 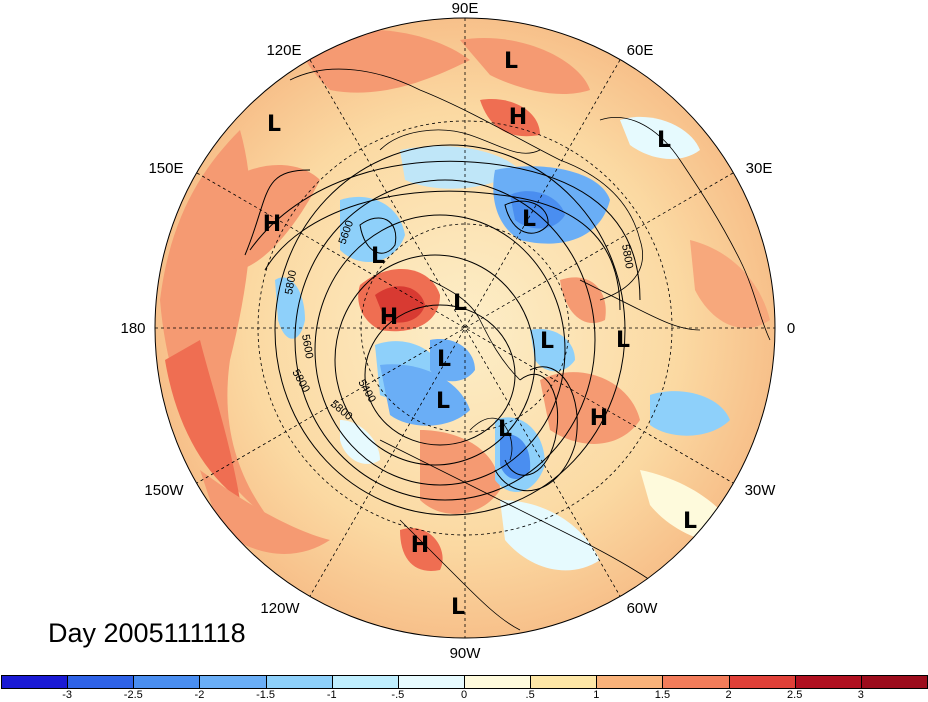 I want to click on lon-label-120e: 120E, so click(x=283, y=50).